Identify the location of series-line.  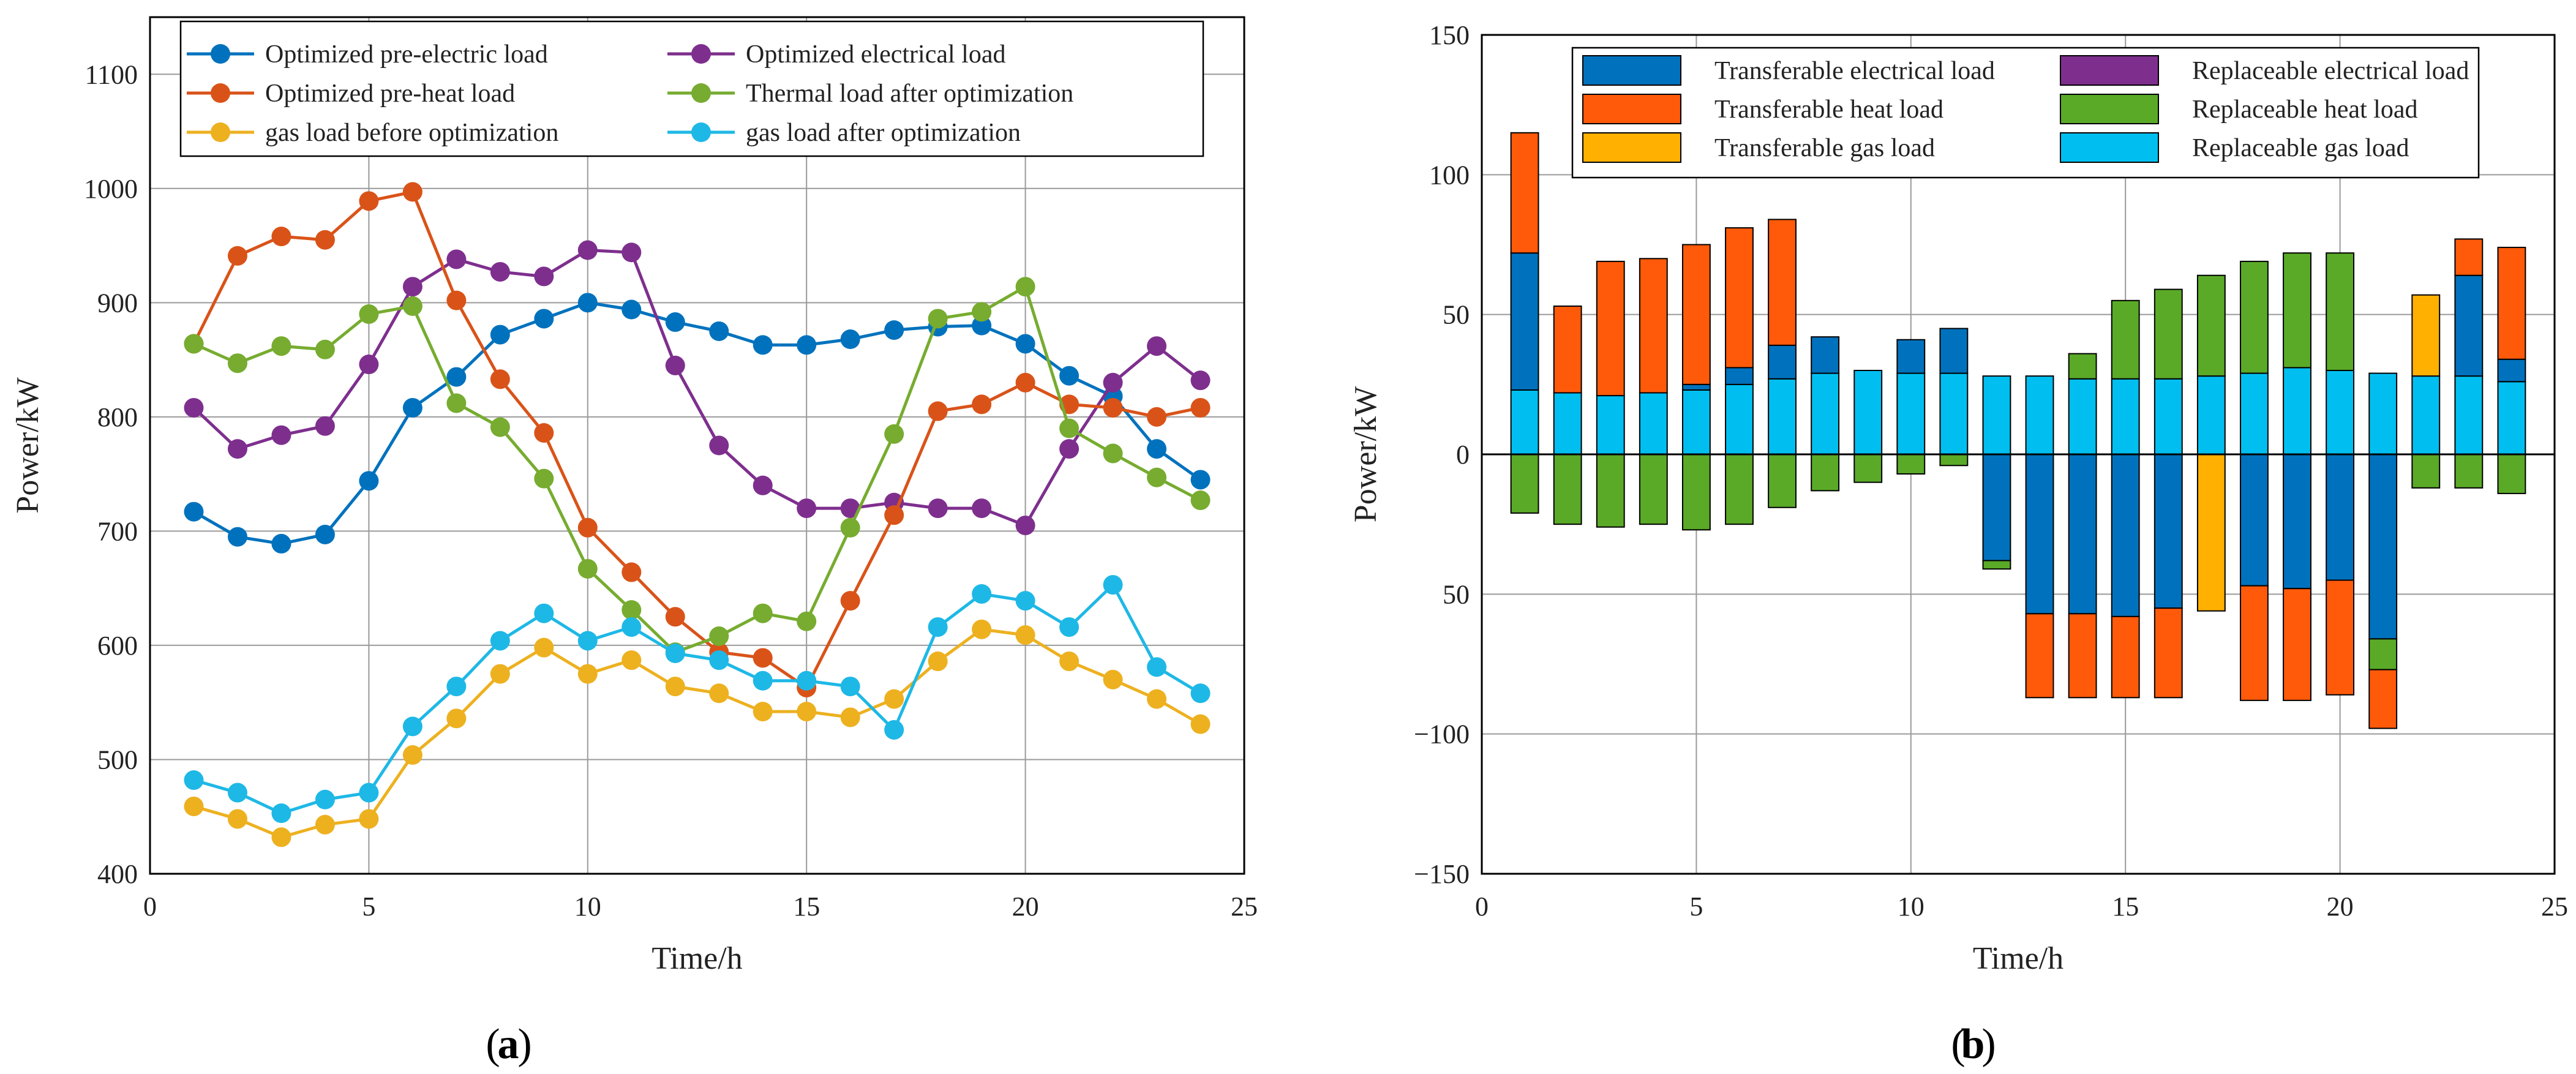
(697, 699).